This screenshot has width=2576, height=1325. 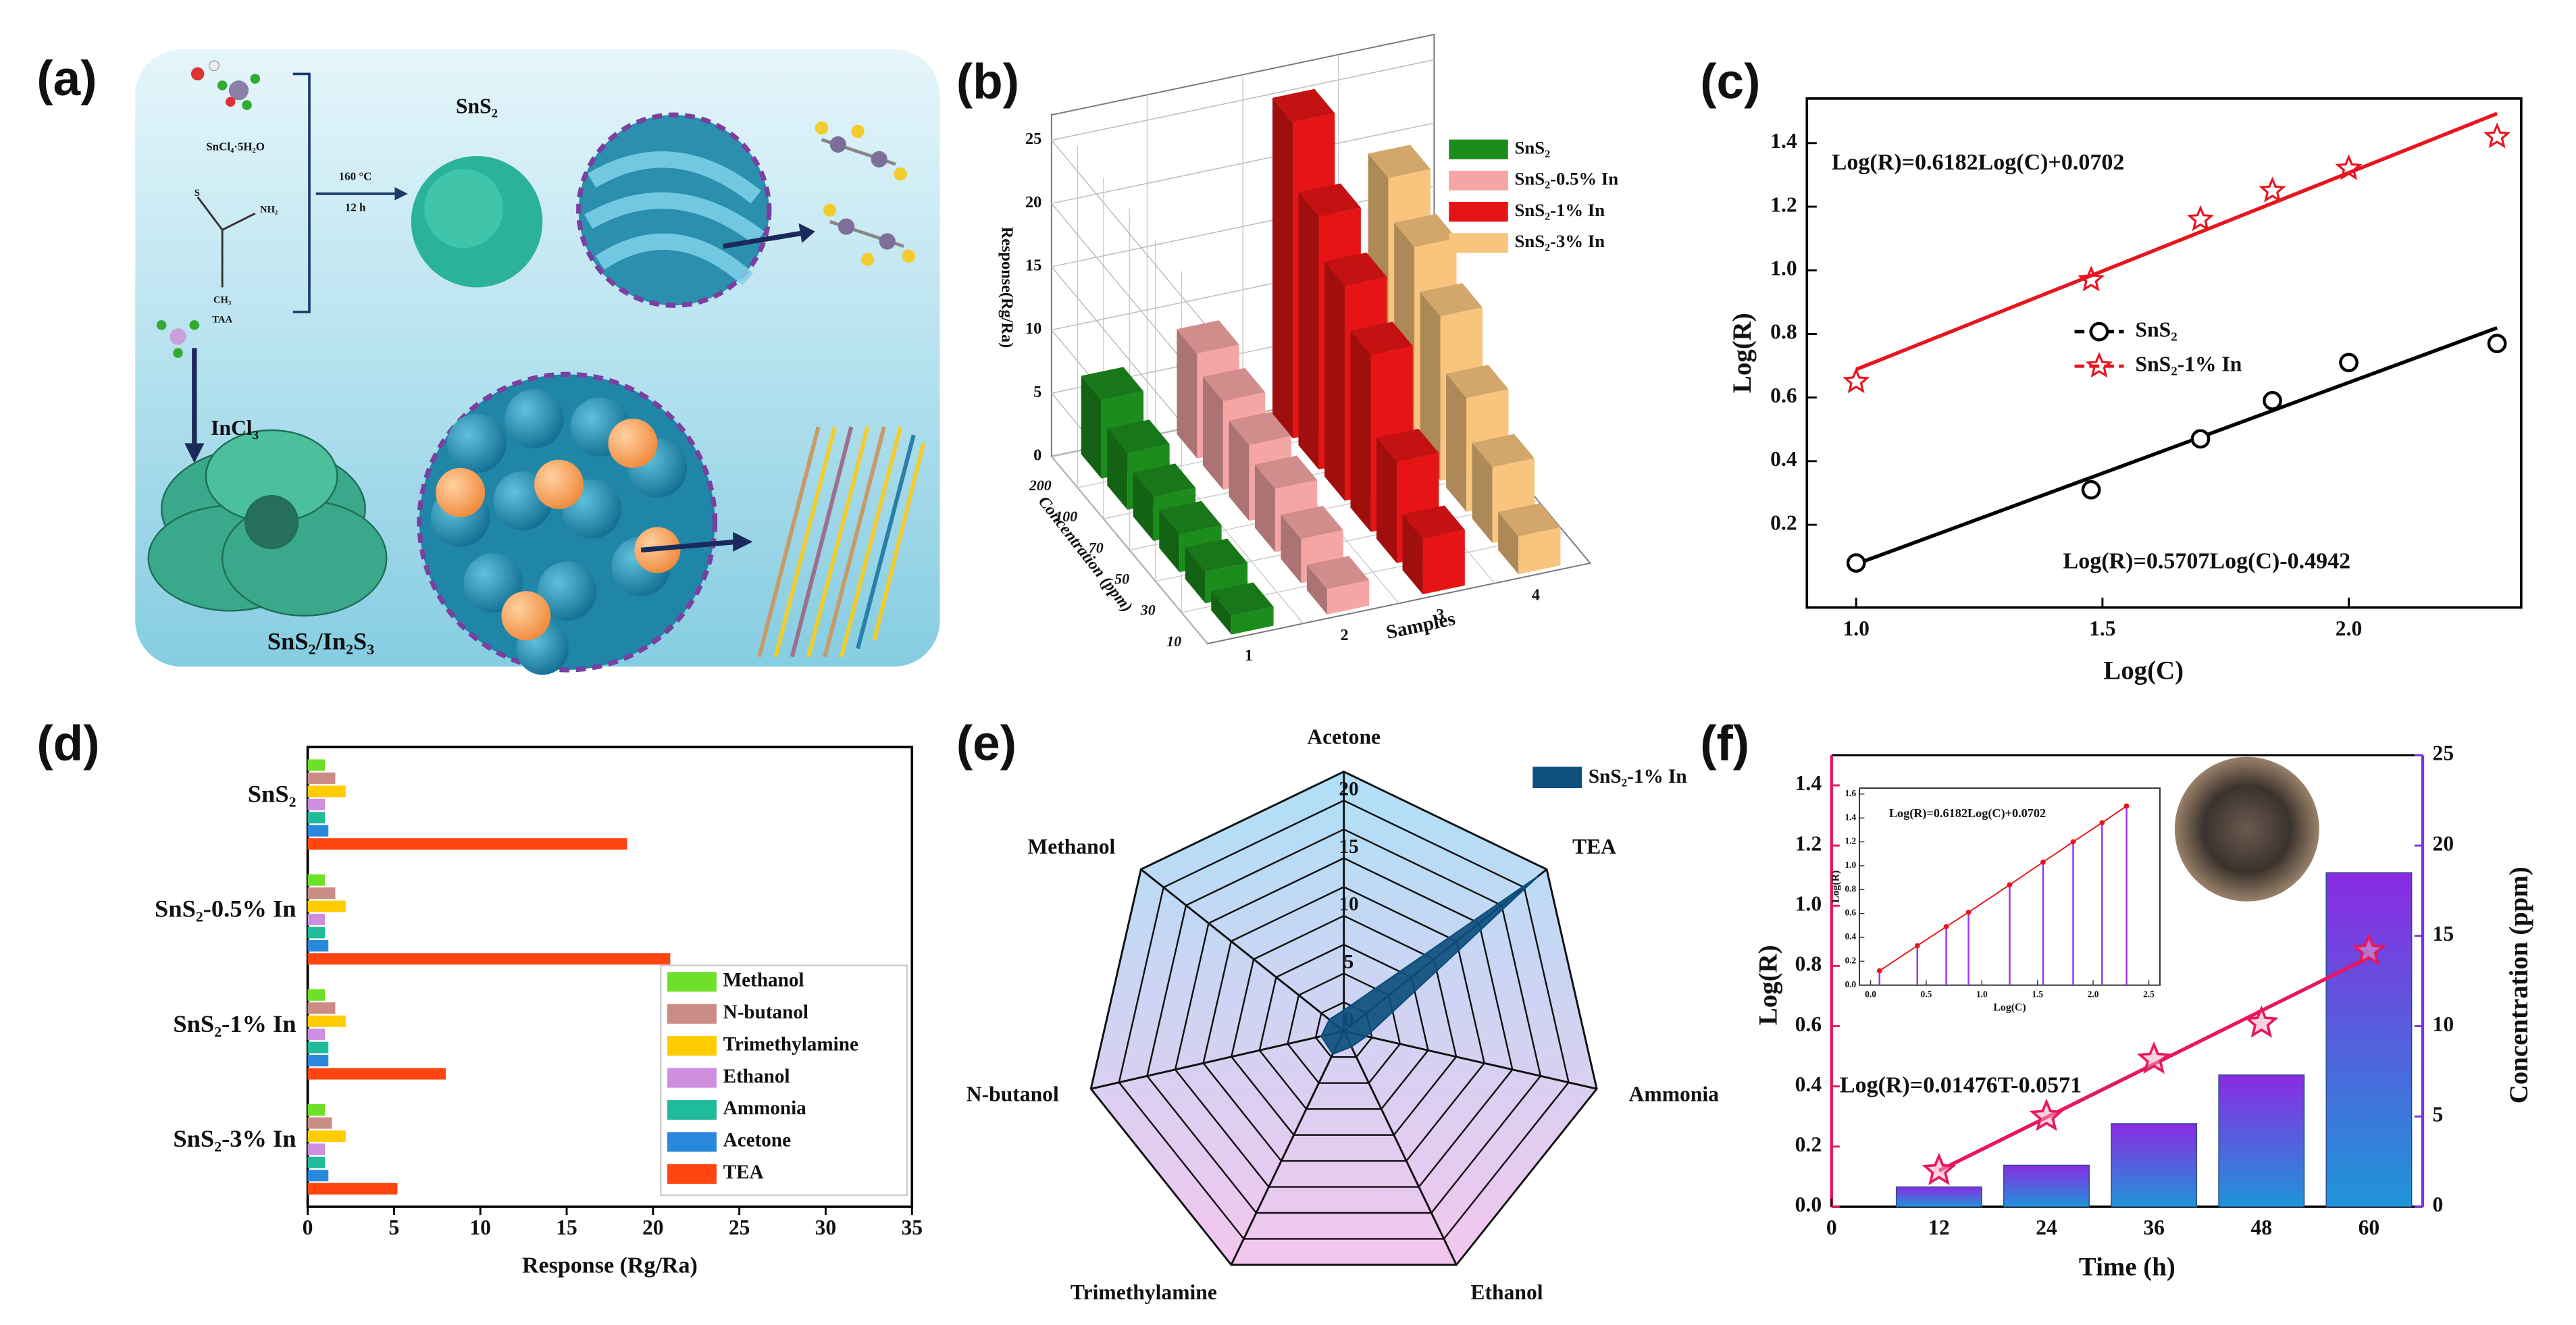 What do you see at coordinates (1808, 1204) in the screenshot?
I see `y-tick-label: 0.0` at bounding box center [1808, 1204].